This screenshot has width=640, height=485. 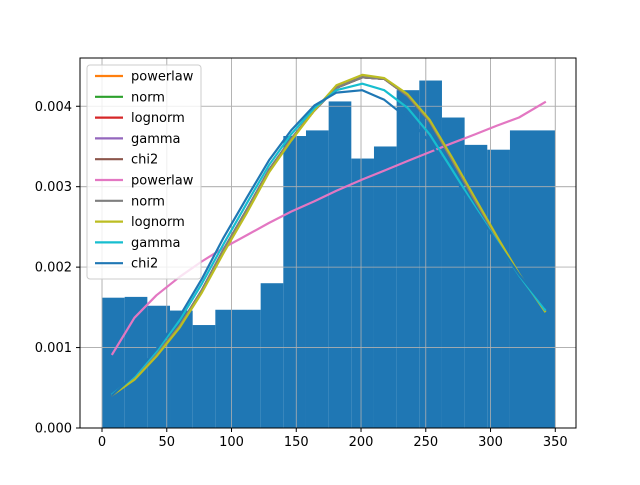 What do you see at coordinates (53, 429) in the screenshot?
I see `y-tick-label: 0.000` at bounding box center [53, 429].